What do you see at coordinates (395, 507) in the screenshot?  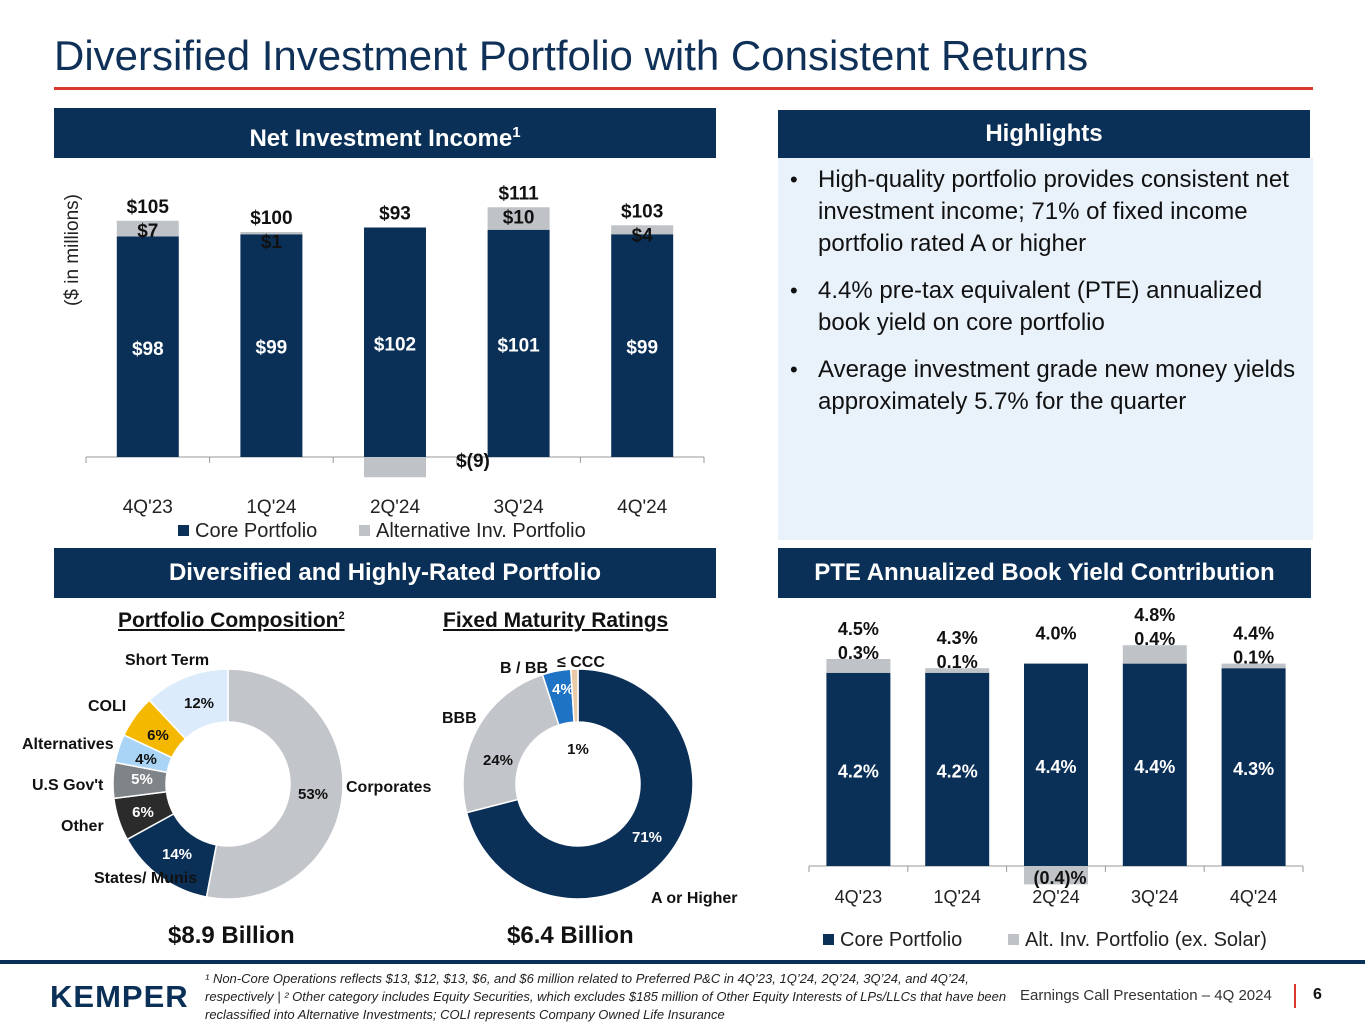 I see `x-tick-label: 2Q'24` at bounding box center [395, 507].